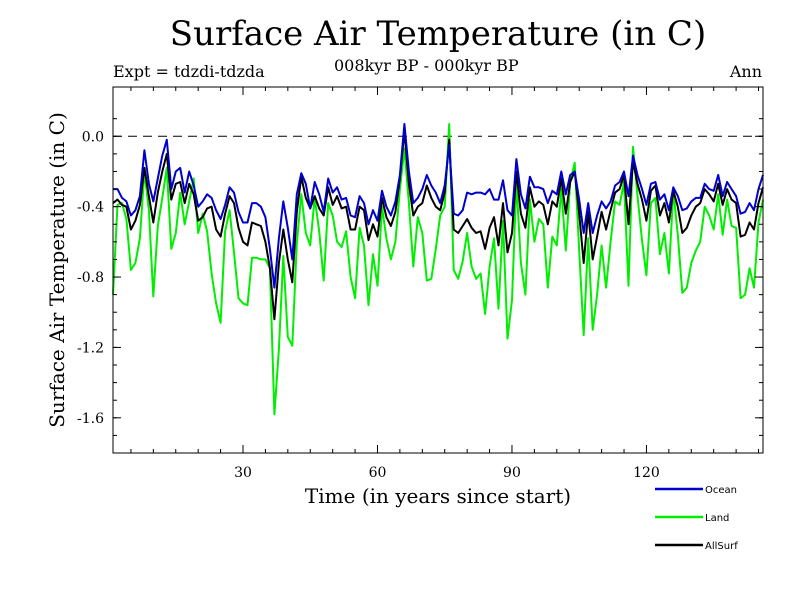 This screenshot has width=800, height=600. What do you see at coordinates (93, 137) in the screenshot?
I see `y-tick-label: 0.0` at bounding box center [93, 137].